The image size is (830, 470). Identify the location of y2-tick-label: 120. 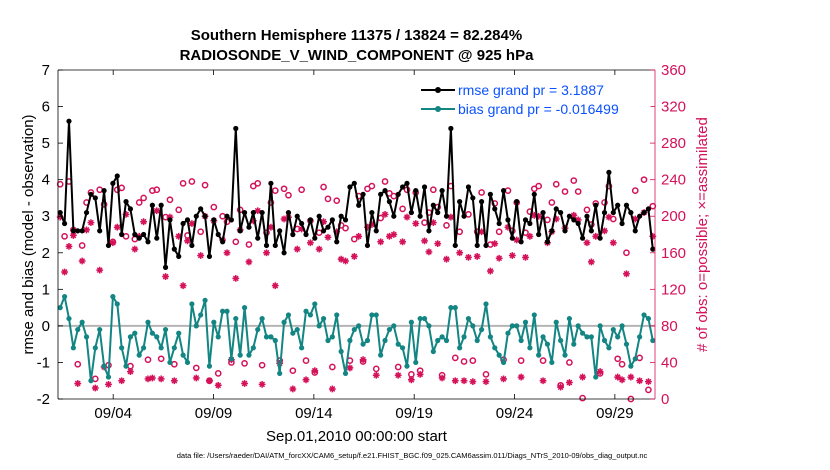
(673, 289).